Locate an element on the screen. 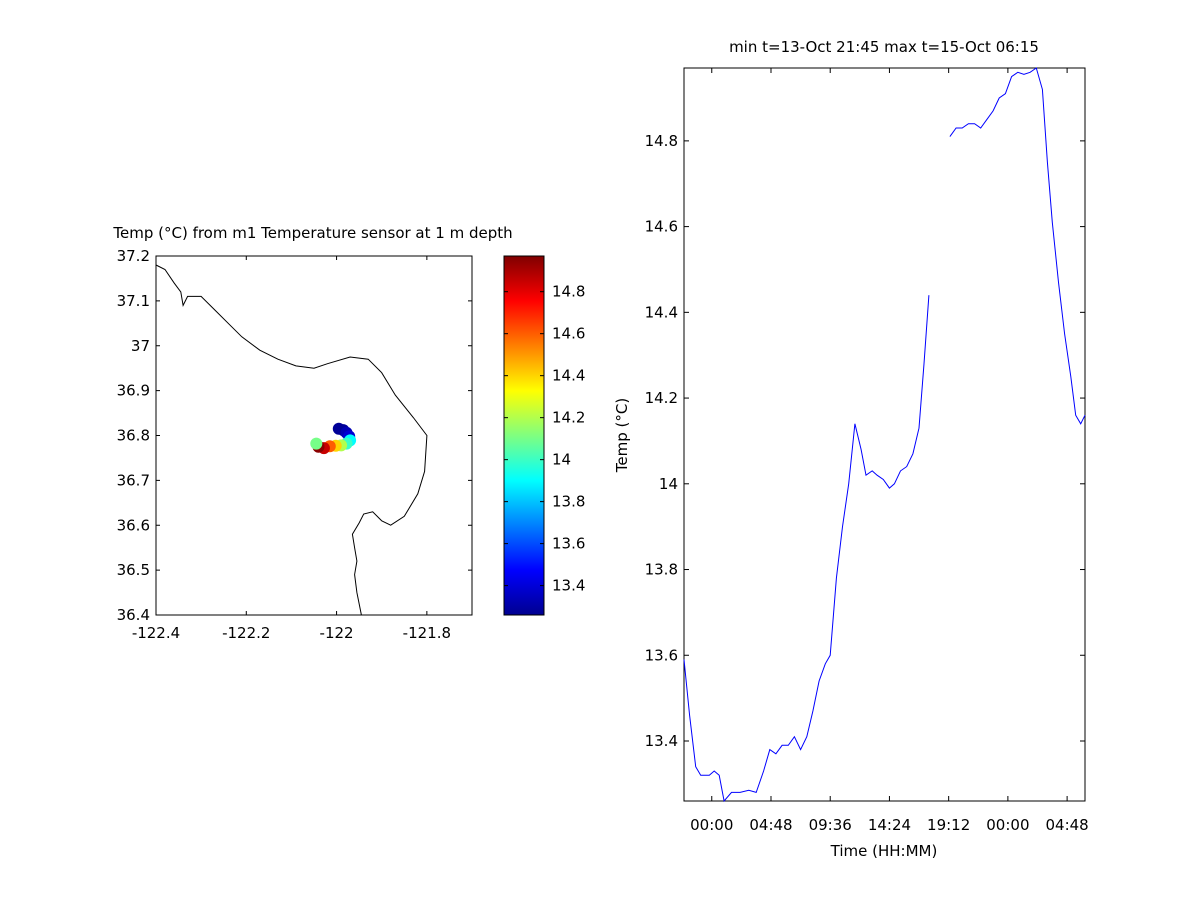 The height and width of the screenshot is (900, 1200). map-y-tick-label: 36.4 is located at coordinates (133, 615).